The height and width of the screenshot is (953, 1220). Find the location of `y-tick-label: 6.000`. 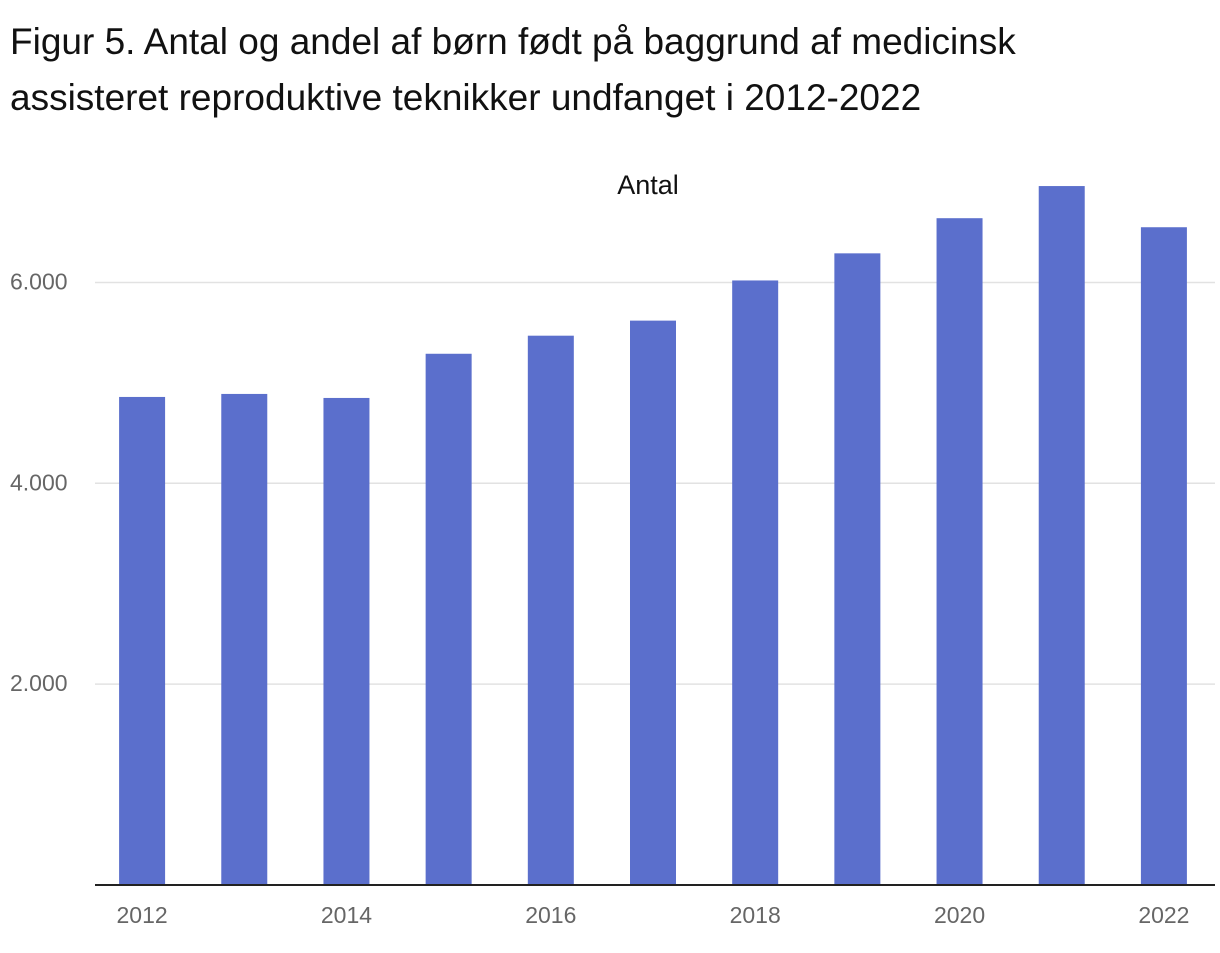

y-tick-label: 6.000 is located at coordinates (39, 282).